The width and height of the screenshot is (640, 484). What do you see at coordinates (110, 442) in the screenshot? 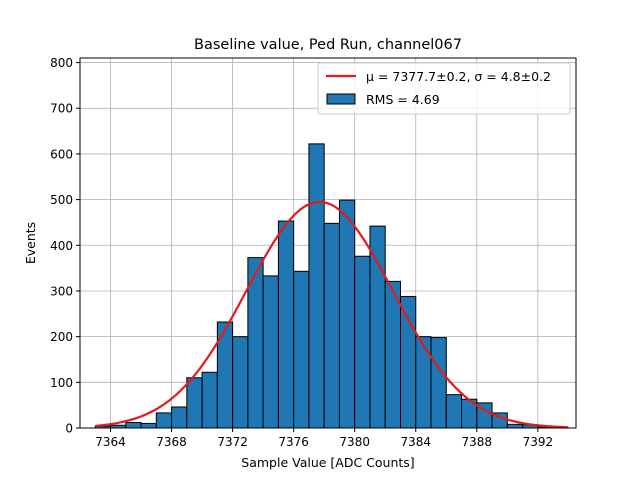
I see `x-tick-label: 7364` at bounding box center [110, 442].